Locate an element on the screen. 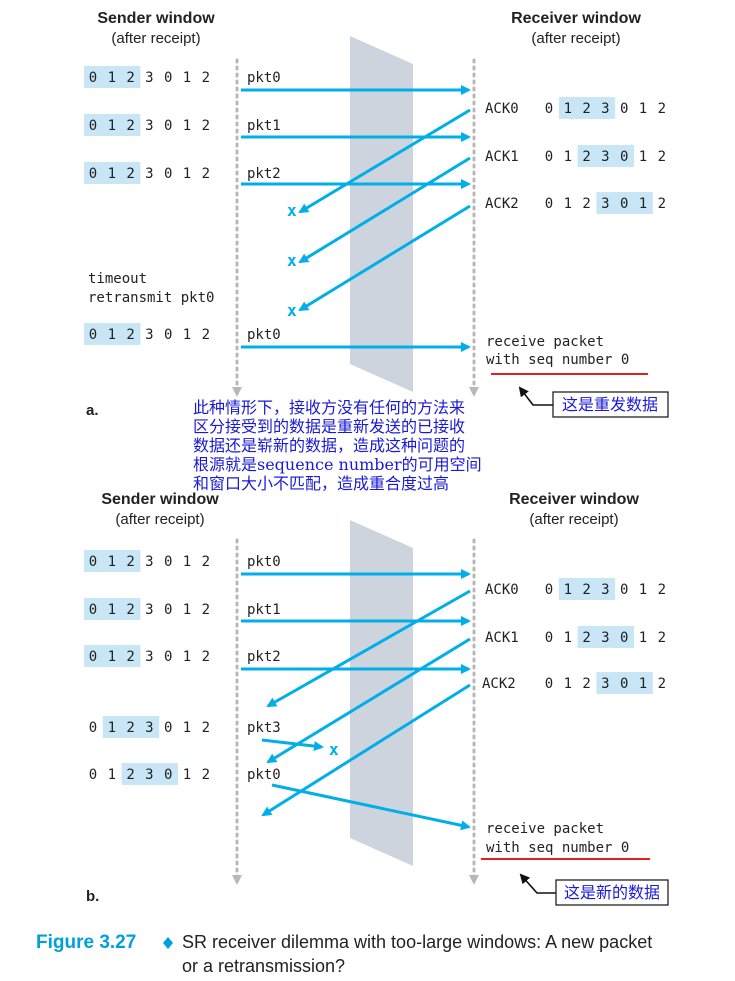 The height and width of the screenshot is (981, 735). lost-mark-b-1: x is located at coordinates (334, 749).